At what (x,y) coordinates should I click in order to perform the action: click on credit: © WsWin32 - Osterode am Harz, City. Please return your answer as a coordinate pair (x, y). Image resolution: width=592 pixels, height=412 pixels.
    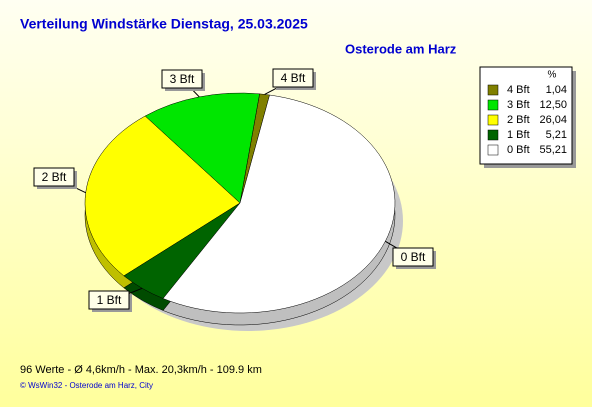
    Looking at the image, I should click on (86, 385).